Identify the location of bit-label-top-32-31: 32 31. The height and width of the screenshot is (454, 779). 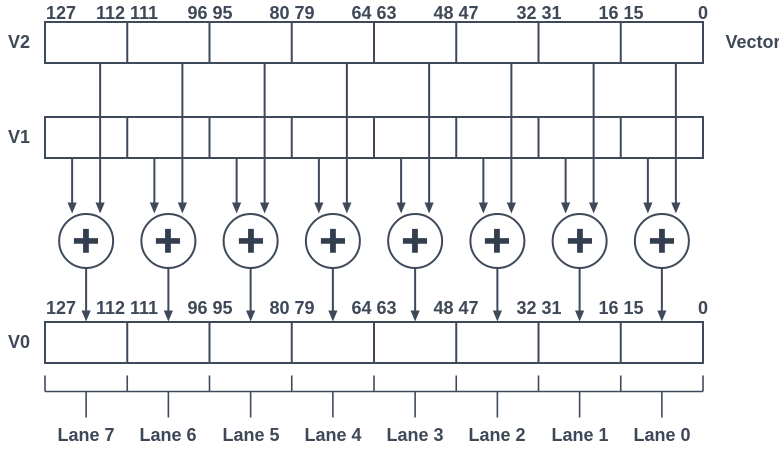
(539, 13).